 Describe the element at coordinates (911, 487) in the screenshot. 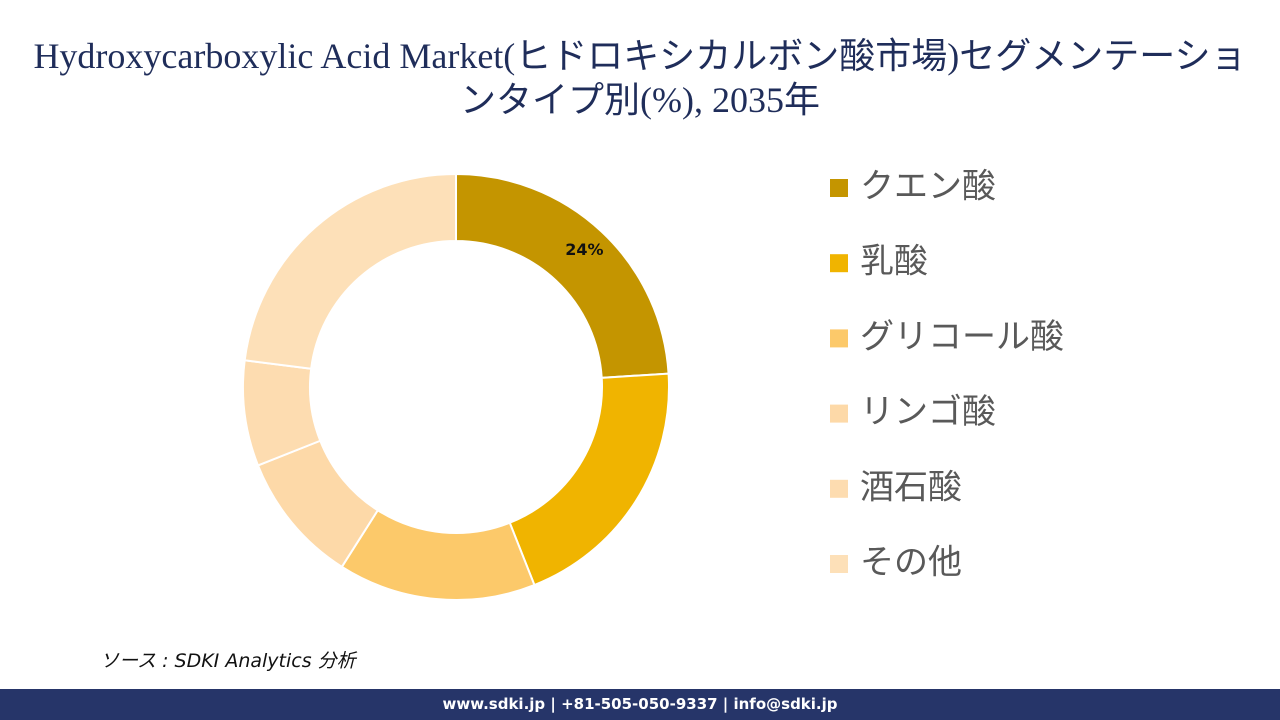

I see `legend-label: 酒石酸` at that location.